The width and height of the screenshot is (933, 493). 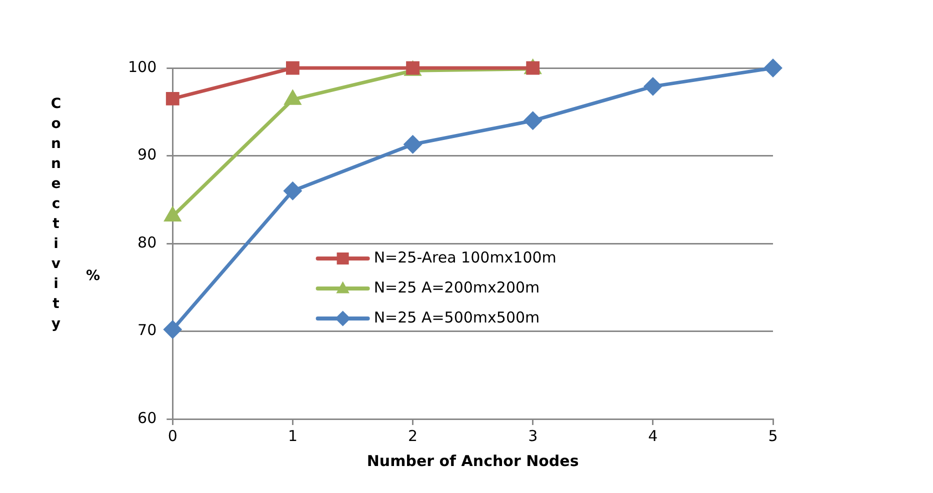 I want to click on y-tick-label: 100, so click(x=142, y=67).